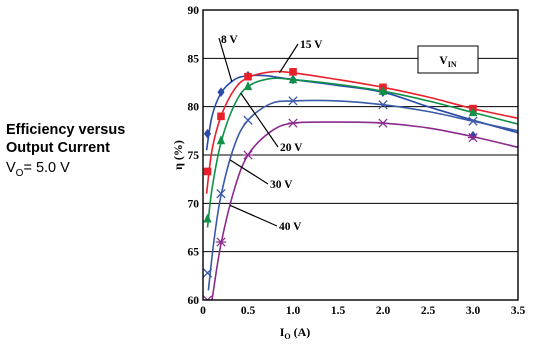 This screenshot has height=345, width=540. Describe the element at coordinates (338, 311) in the screenshot. I see `x-tick-label-3: 1.5` at that location.